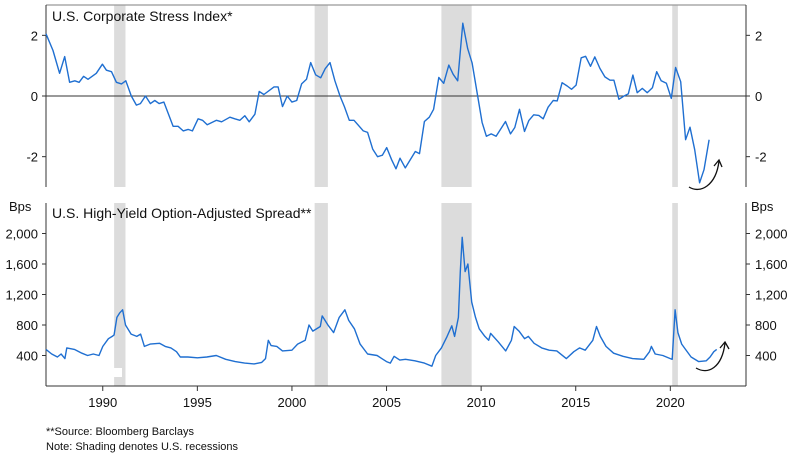  What do you see at coordinates (291, 402) in the screenshot?
I see `x-tick-label: 2000` at bounding box center [291, 402].